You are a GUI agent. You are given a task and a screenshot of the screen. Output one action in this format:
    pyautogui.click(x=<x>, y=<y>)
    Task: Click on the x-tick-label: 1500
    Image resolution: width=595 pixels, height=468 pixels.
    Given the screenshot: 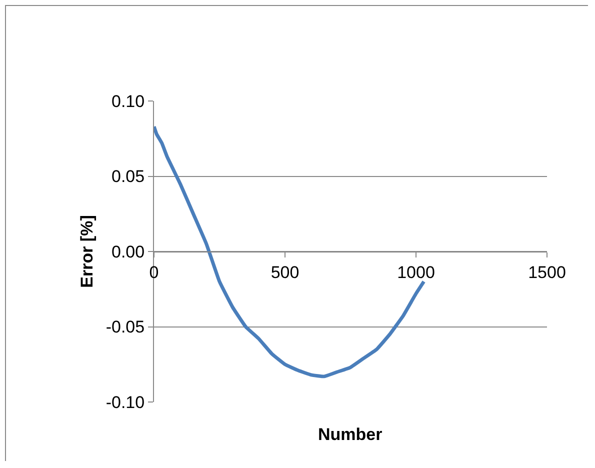 What is the action you would take?
    pyautogui.click(x=547, y=272)
    